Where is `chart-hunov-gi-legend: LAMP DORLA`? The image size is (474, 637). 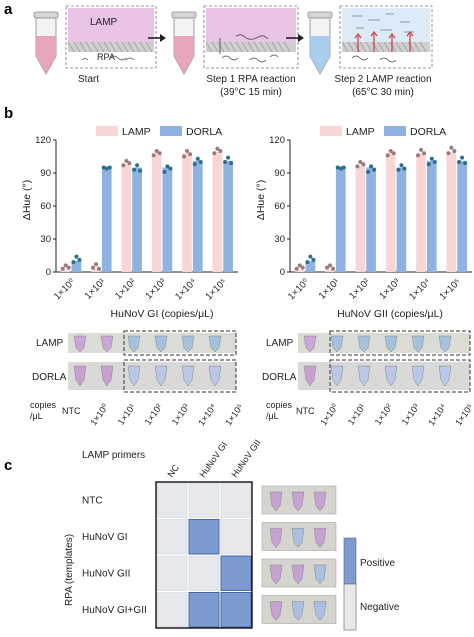
chart-hunov-gi-legend: LAMP DORLA is located at coordinates (159, 132).